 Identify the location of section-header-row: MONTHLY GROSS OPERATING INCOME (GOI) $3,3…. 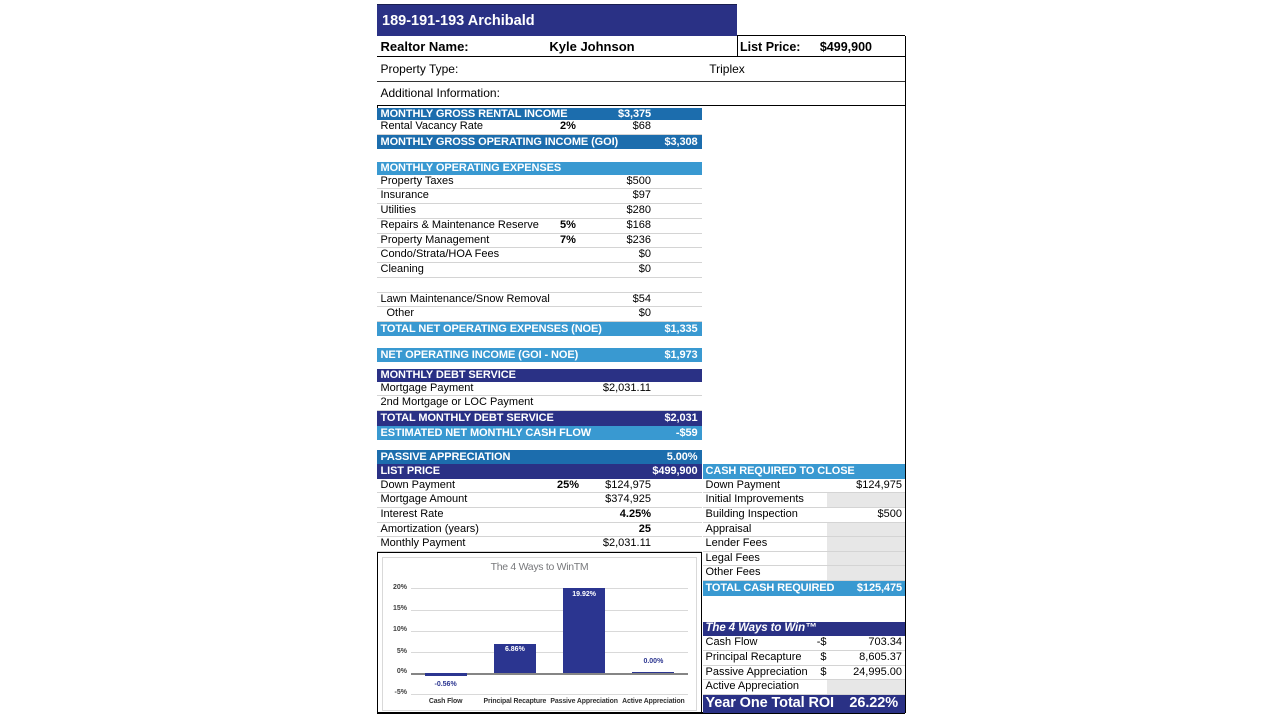
(539, 141).